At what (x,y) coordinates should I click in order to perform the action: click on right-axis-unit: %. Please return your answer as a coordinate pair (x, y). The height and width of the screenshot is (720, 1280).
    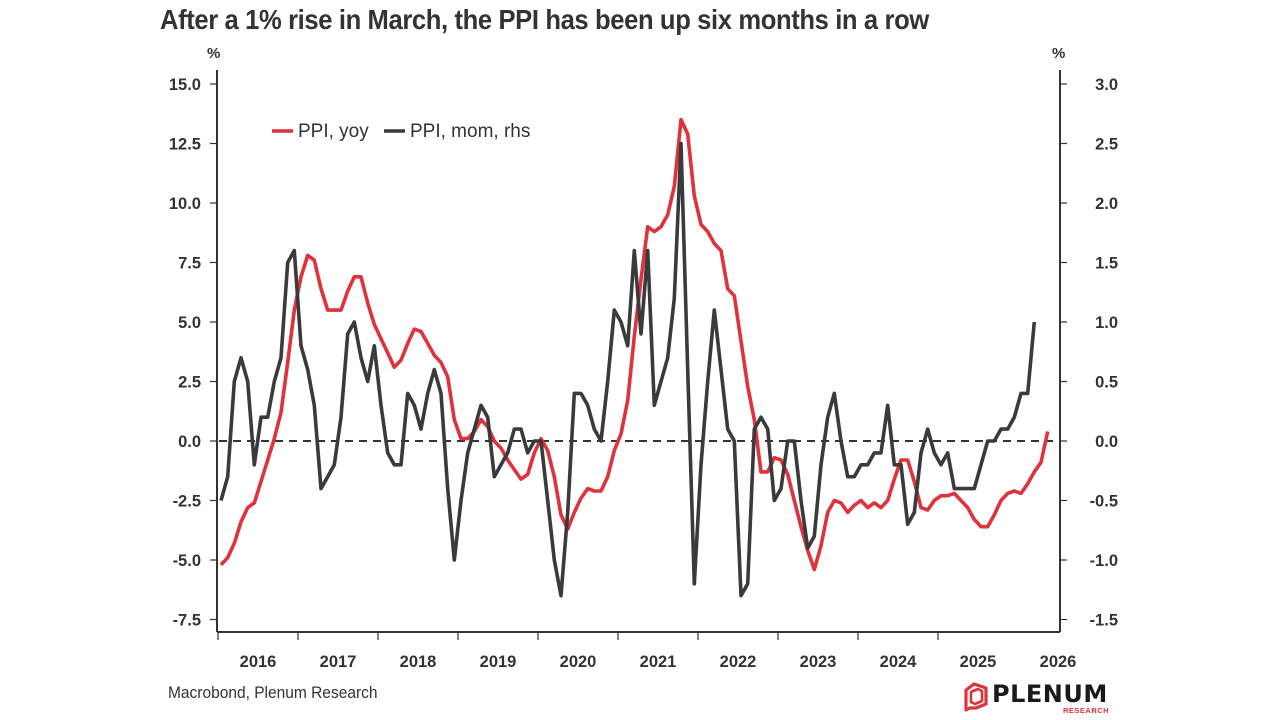
    Looking at the image, I should click on (1059, 53).